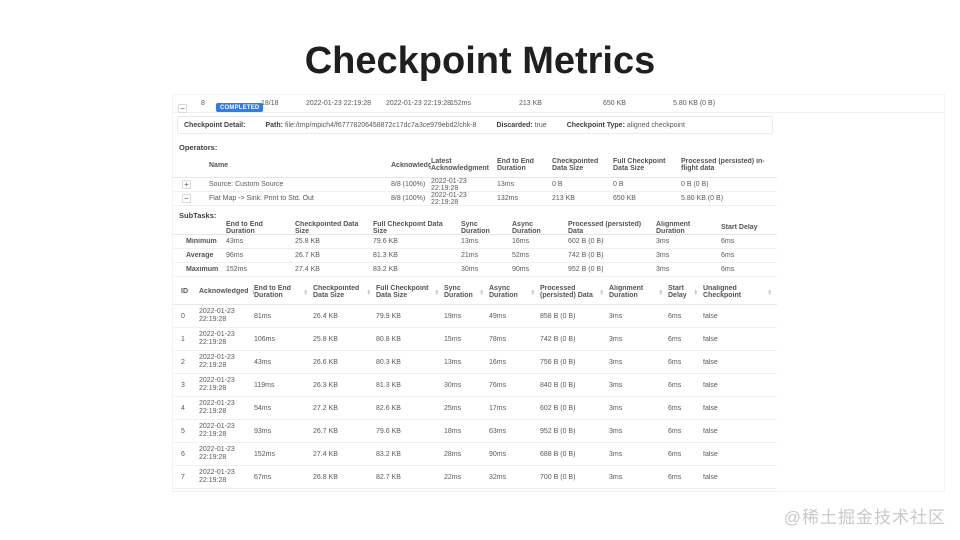  I want to click on subtask-async: 17ms, so click(498, 408).